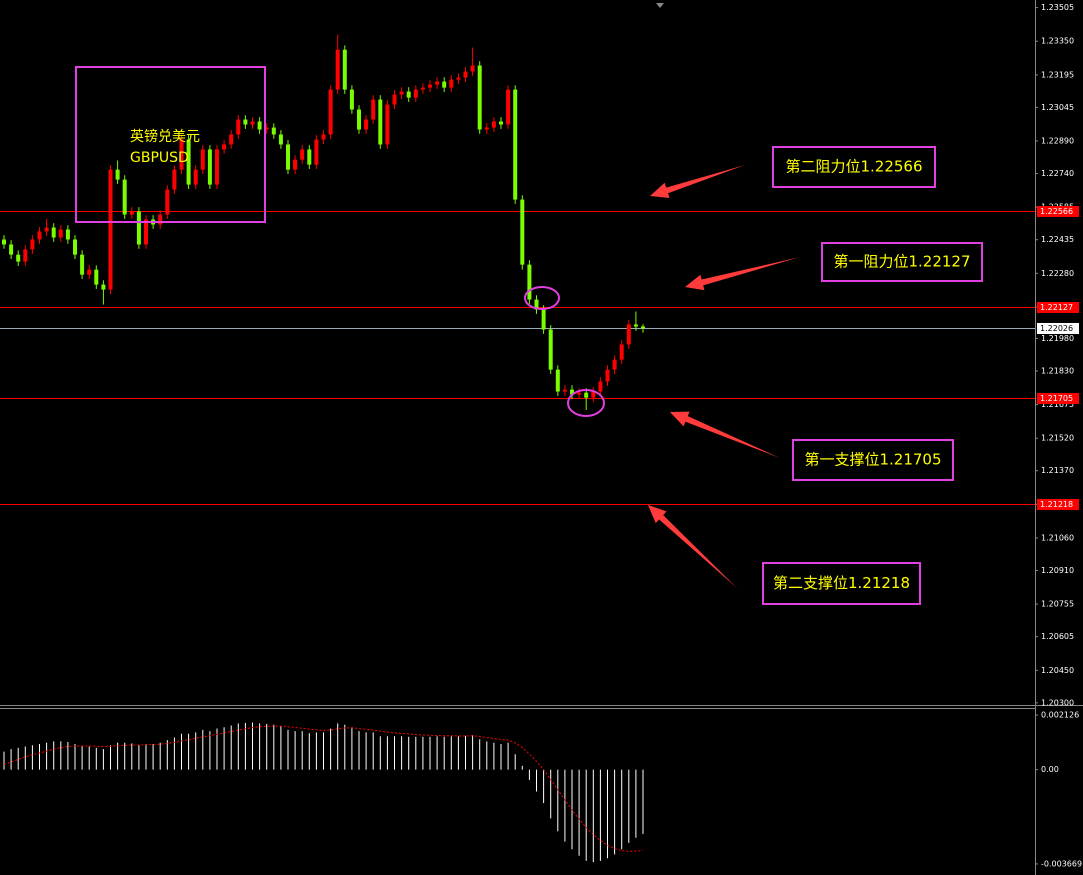 The width and height of the screenshot is (1083, 875). I want to click on pair-label: 英镑兑美元, so click(165, 136).